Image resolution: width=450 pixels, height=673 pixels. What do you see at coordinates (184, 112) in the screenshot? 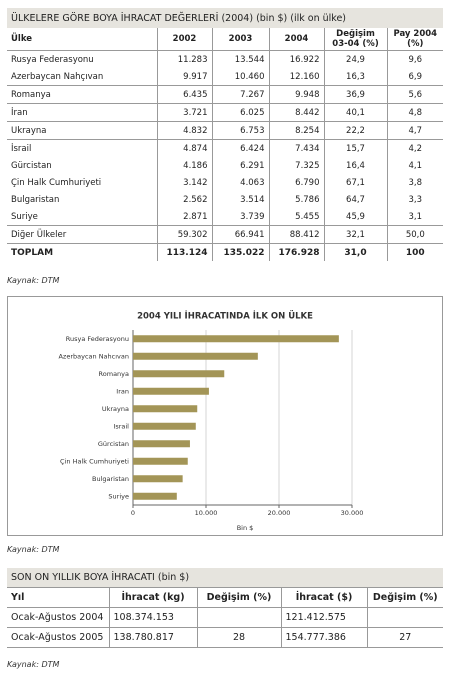
I see `cell: 3.721` at bounding box center [184, 112].